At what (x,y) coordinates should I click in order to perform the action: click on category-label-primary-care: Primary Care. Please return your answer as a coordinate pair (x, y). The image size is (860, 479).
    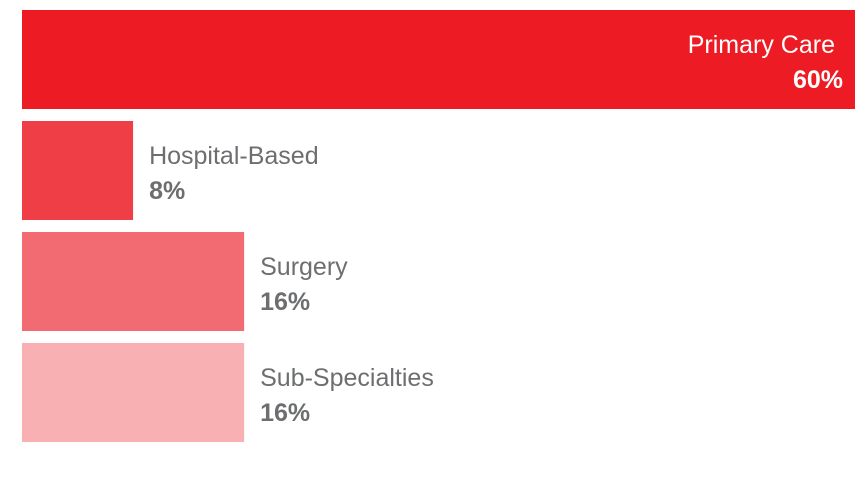
    Looking at the image, I should click on (761, 45).